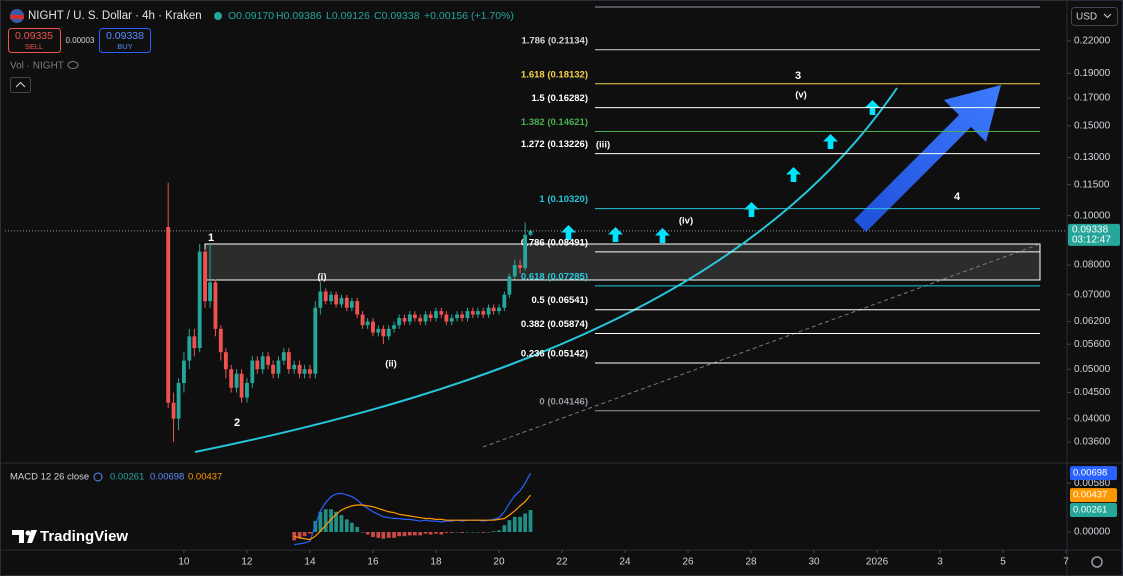  What do you see at coordinates (84, 536) in the screenshot?
I see `logo-text: TradingView` at bounding box center [84, 536].